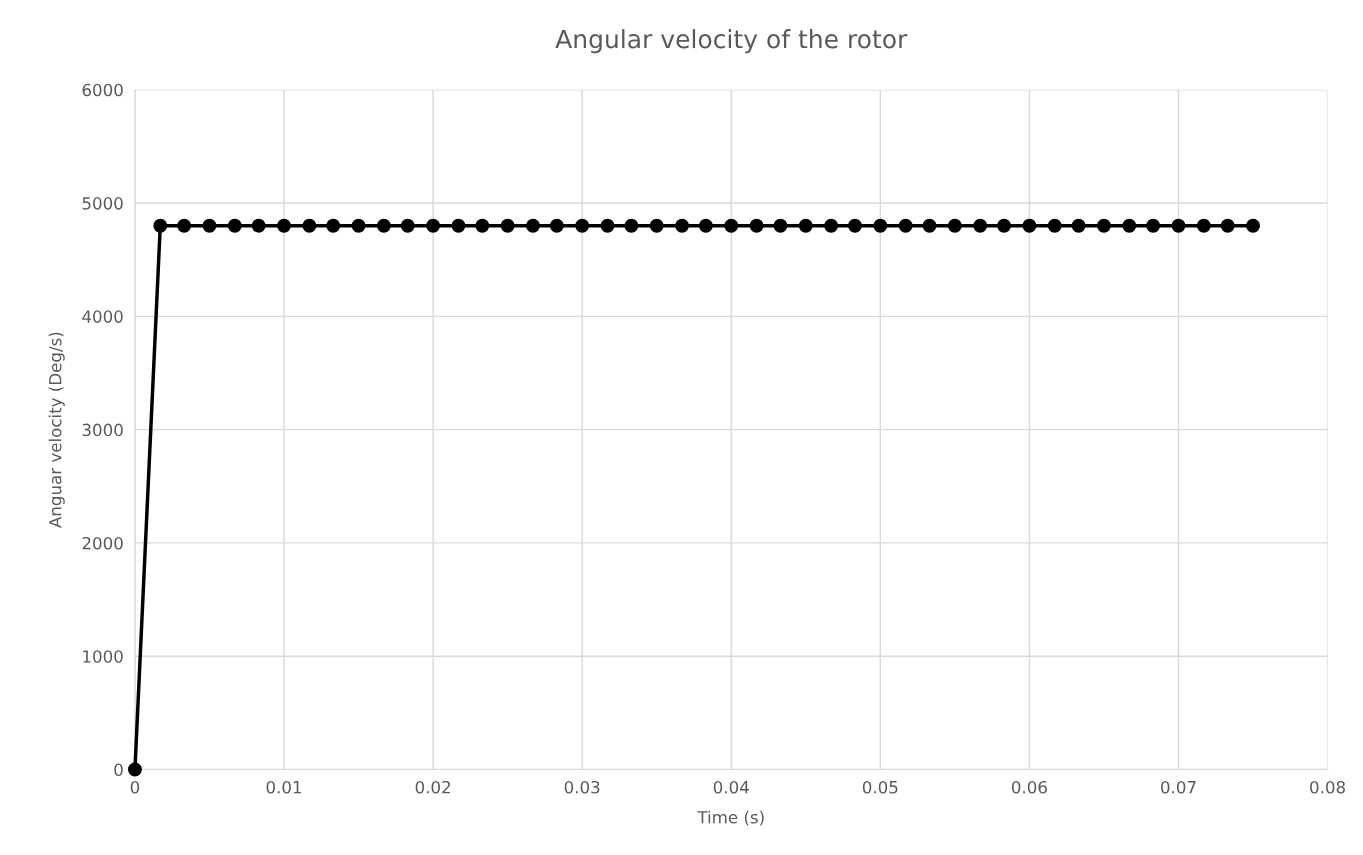  Describe the element at coordinates (102, 316) in the screenshot. I see `y-tick-label: 4000` at that location.